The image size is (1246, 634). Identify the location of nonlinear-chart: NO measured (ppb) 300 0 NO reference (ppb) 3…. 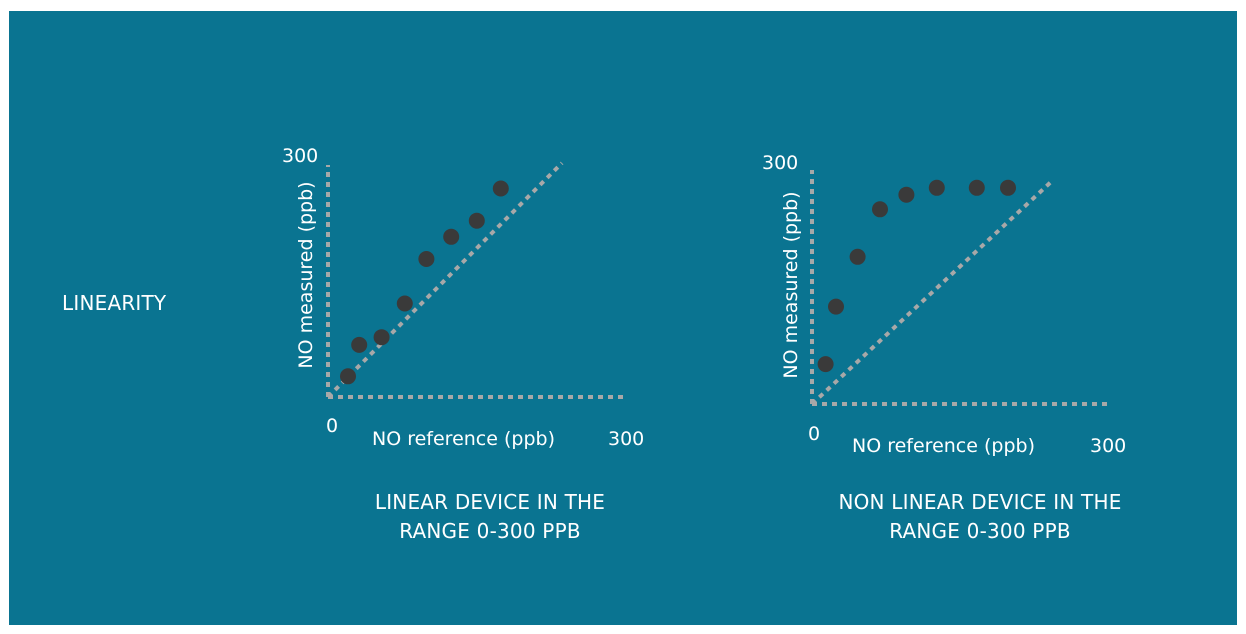
(944, 304).